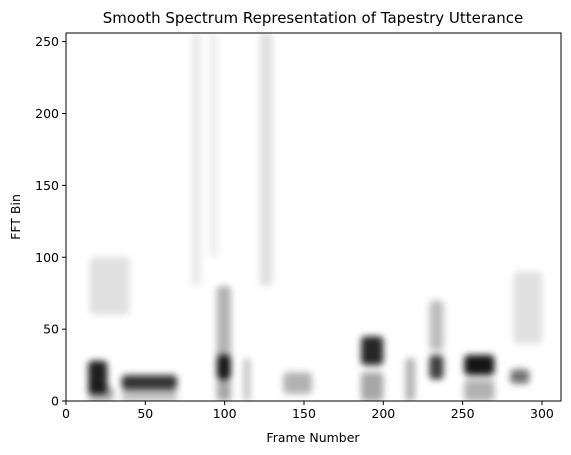 The width and height of the screenshot is (571, 455). Describe the element at coordinates (463, 413) in the screenshot. I see `x-tick-label: 250` at that location.